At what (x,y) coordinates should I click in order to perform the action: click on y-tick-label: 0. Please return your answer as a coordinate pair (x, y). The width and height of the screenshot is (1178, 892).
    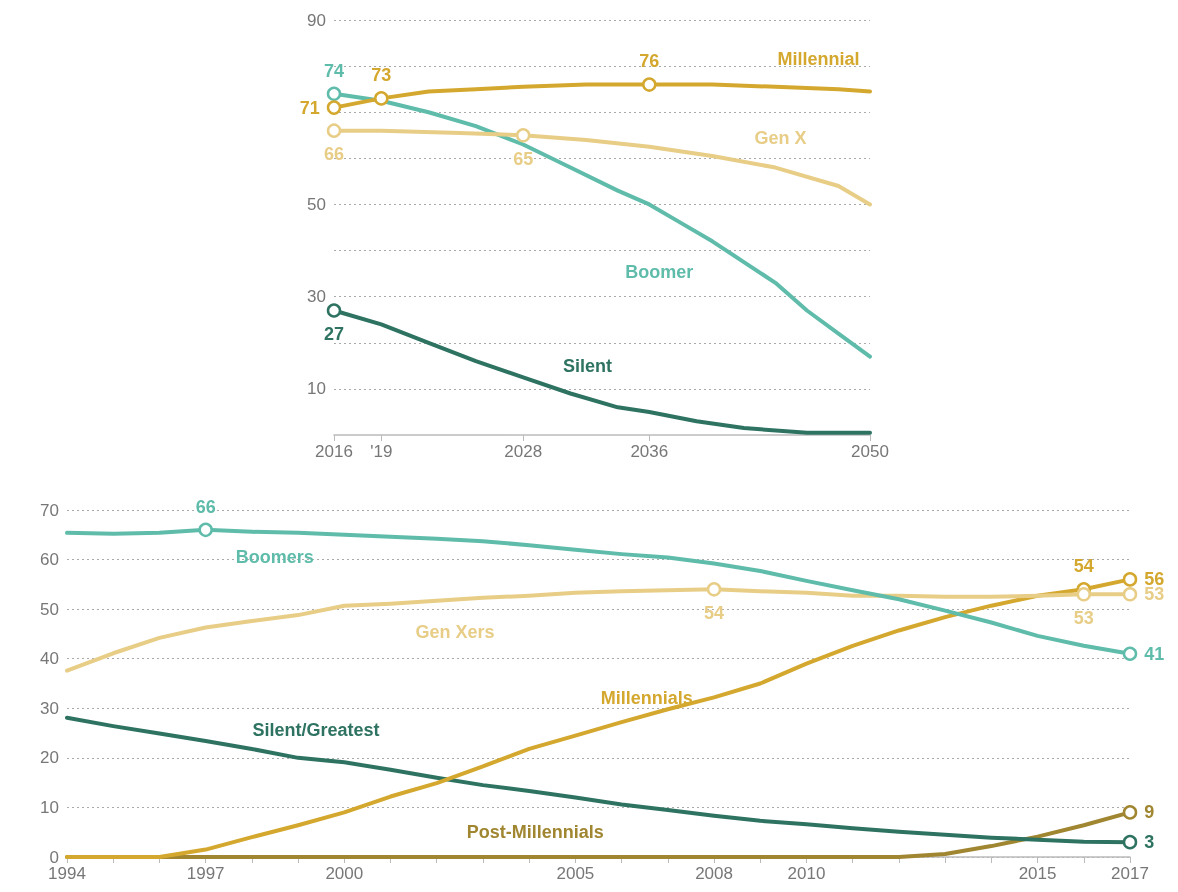
    Looking at the image, I should click on (54, 857).